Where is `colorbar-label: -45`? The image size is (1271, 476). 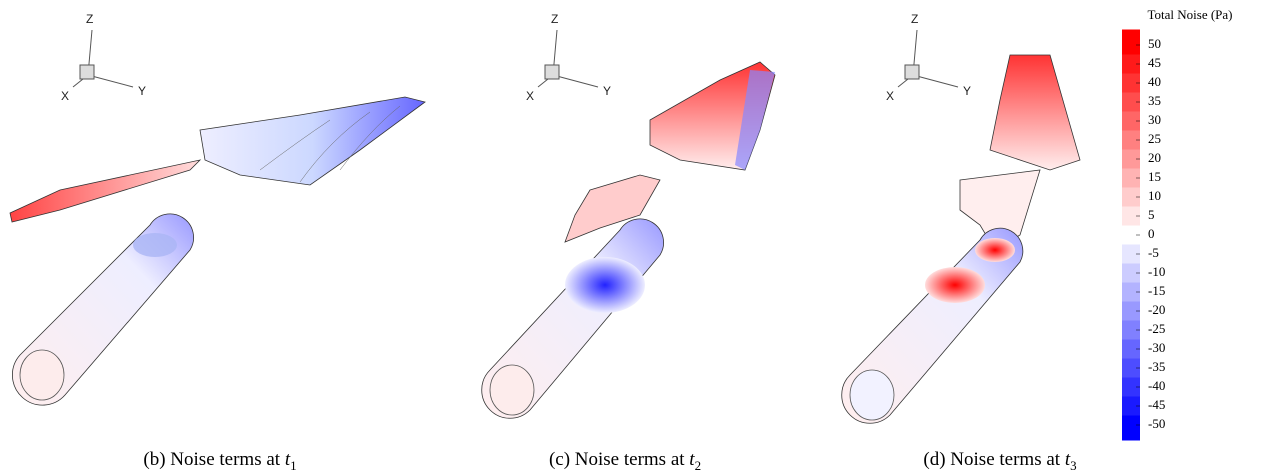
colorbar-label: -45 is located at coordinates (1156, 404).